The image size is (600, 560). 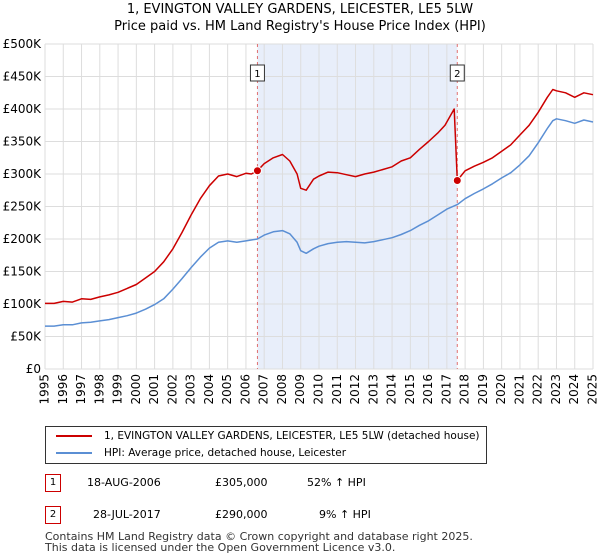 I want to click on transaction-date: 28-JUL-2017, so click(x=127, y=514).